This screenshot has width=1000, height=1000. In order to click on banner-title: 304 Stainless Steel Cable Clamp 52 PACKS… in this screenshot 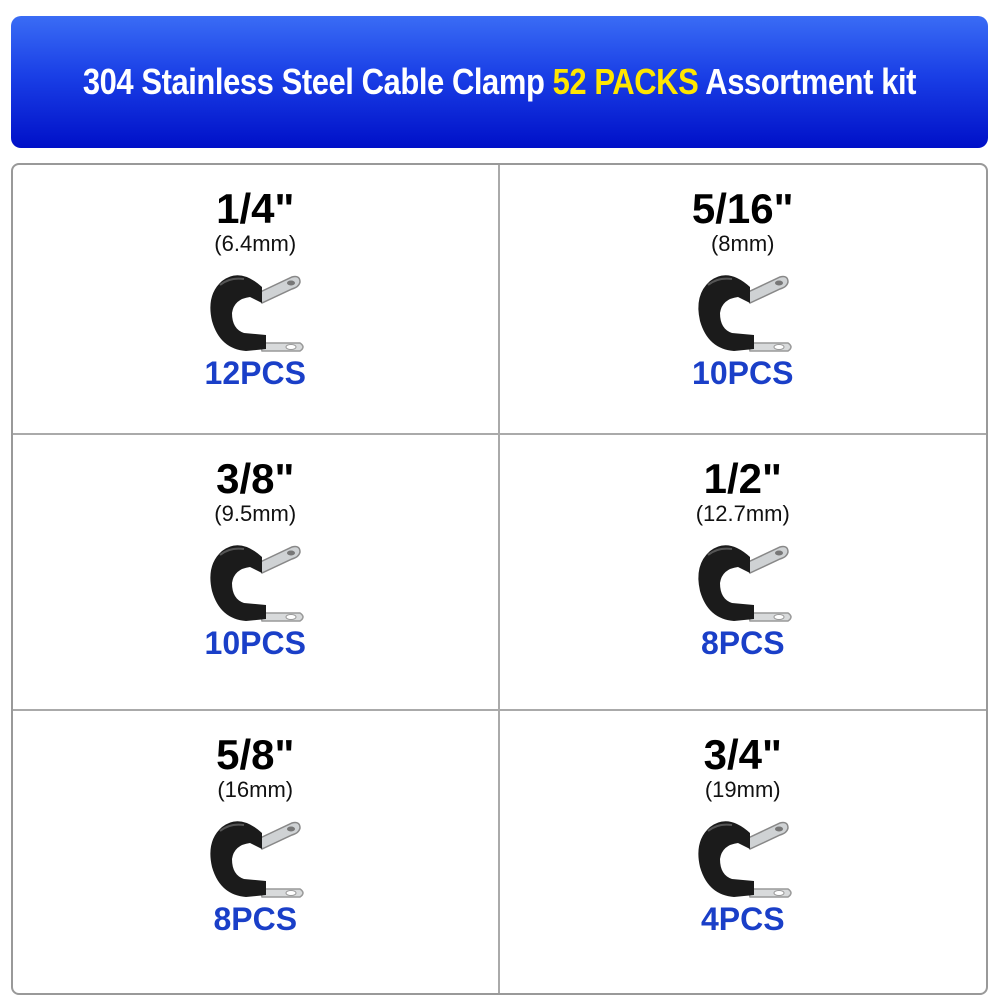, I will do `click(499, 82)`.